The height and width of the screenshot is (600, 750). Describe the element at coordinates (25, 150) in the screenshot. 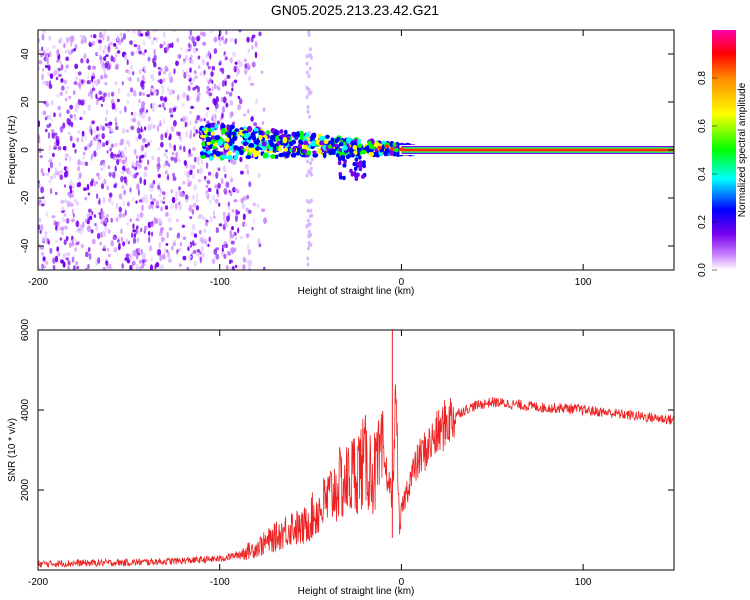

I see `y-tick-label: 0` at that location.